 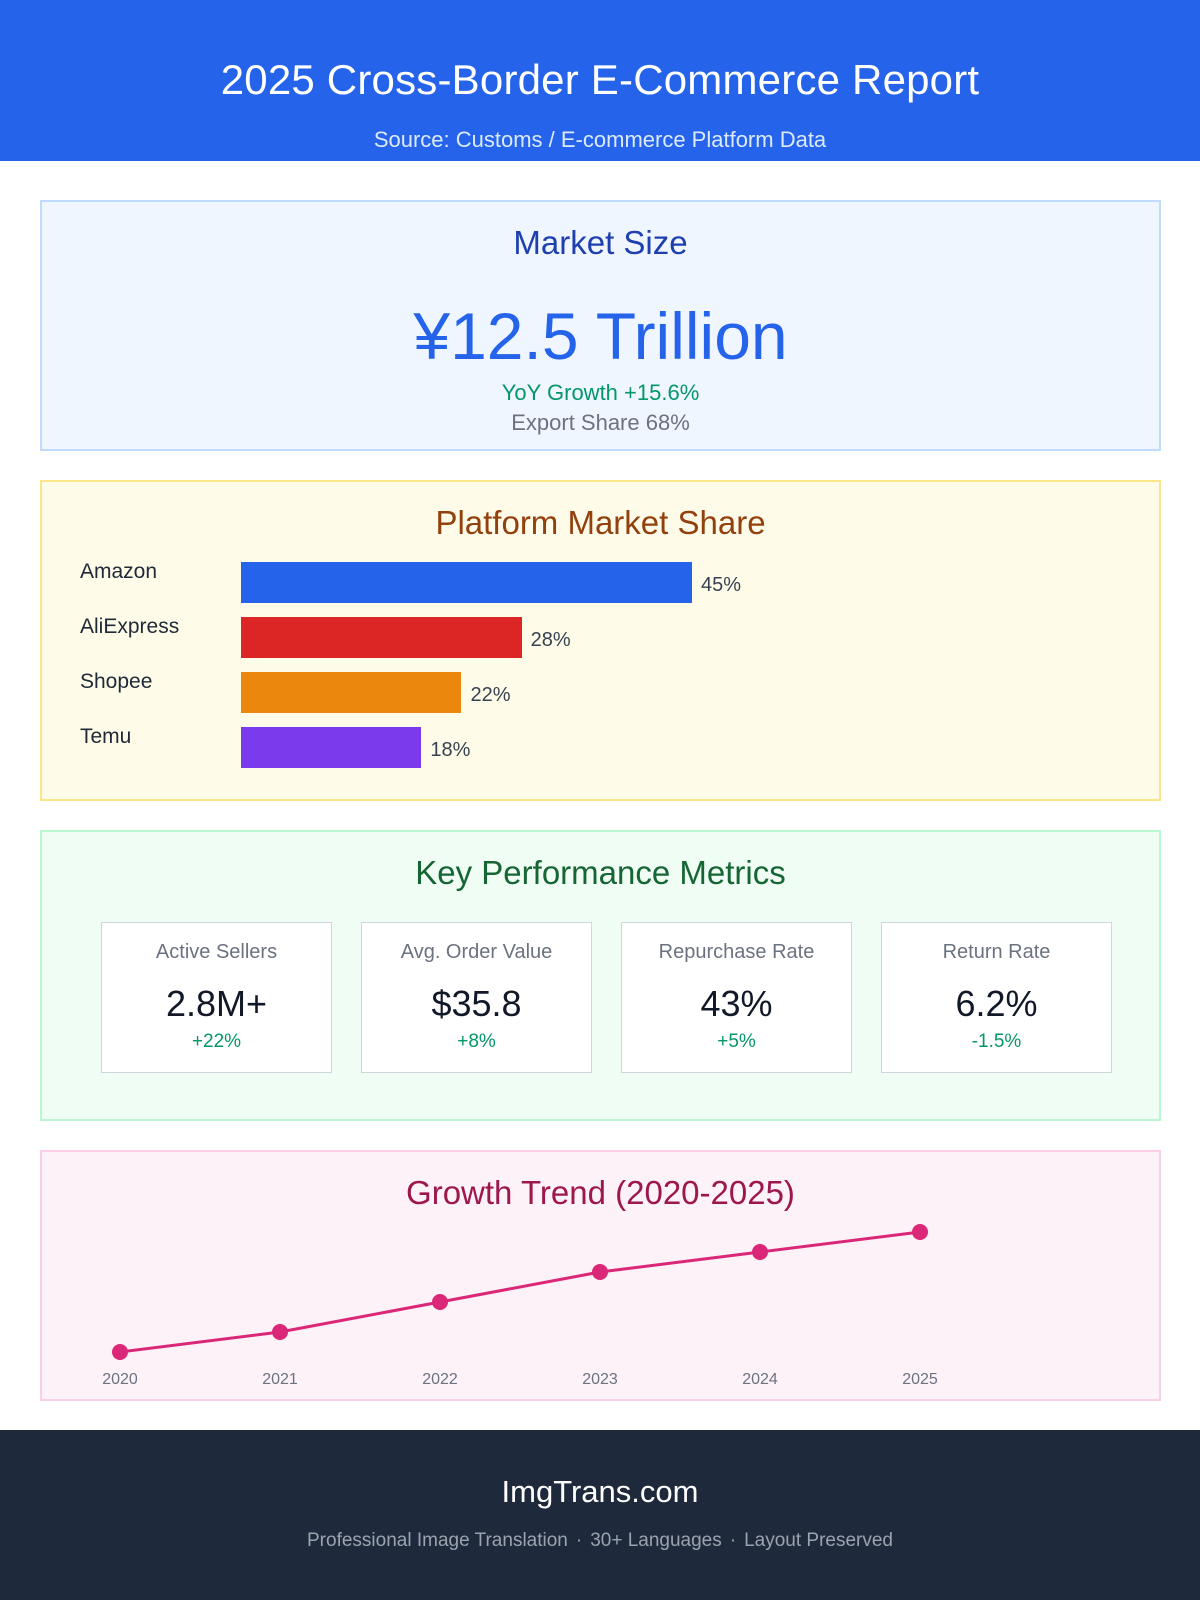 I want to click on bar-row: Temu 18%, so click(x=600, y=746).